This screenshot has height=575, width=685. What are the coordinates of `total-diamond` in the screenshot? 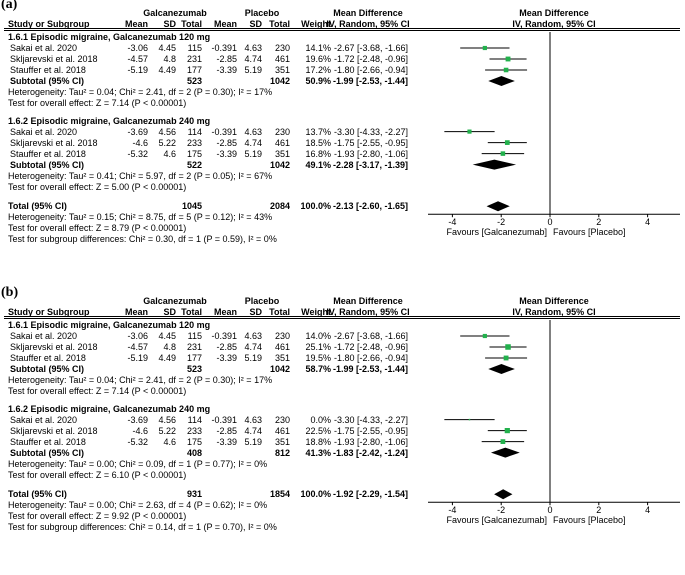 It's located at (503, 494).